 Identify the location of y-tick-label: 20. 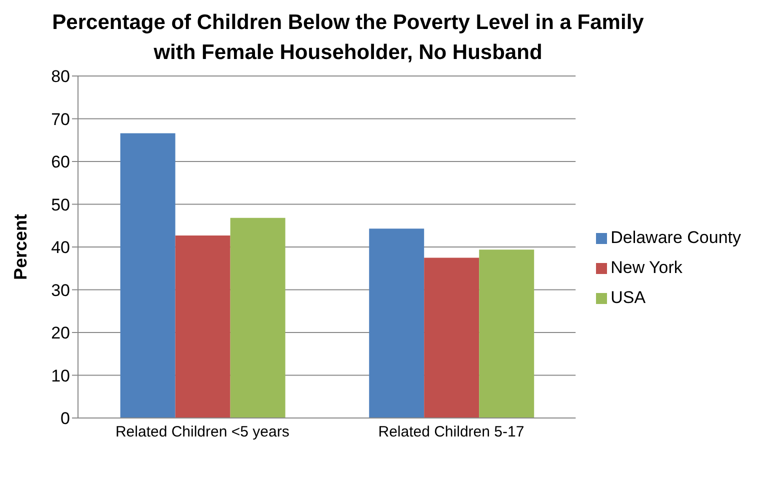
(60, 333).